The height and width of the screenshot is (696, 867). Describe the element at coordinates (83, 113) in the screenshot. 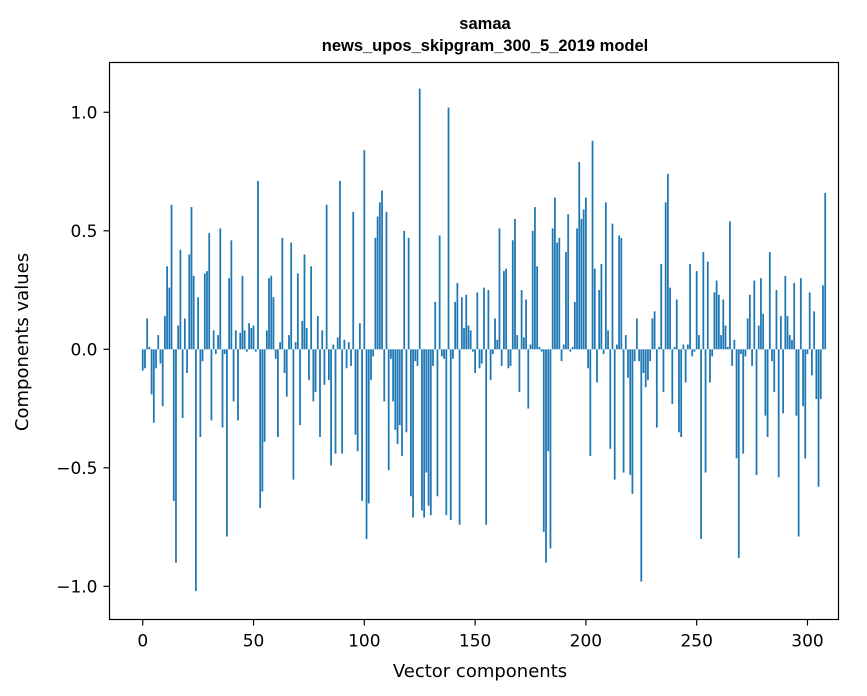

I see `y-tick-label: 1.0` at that location.